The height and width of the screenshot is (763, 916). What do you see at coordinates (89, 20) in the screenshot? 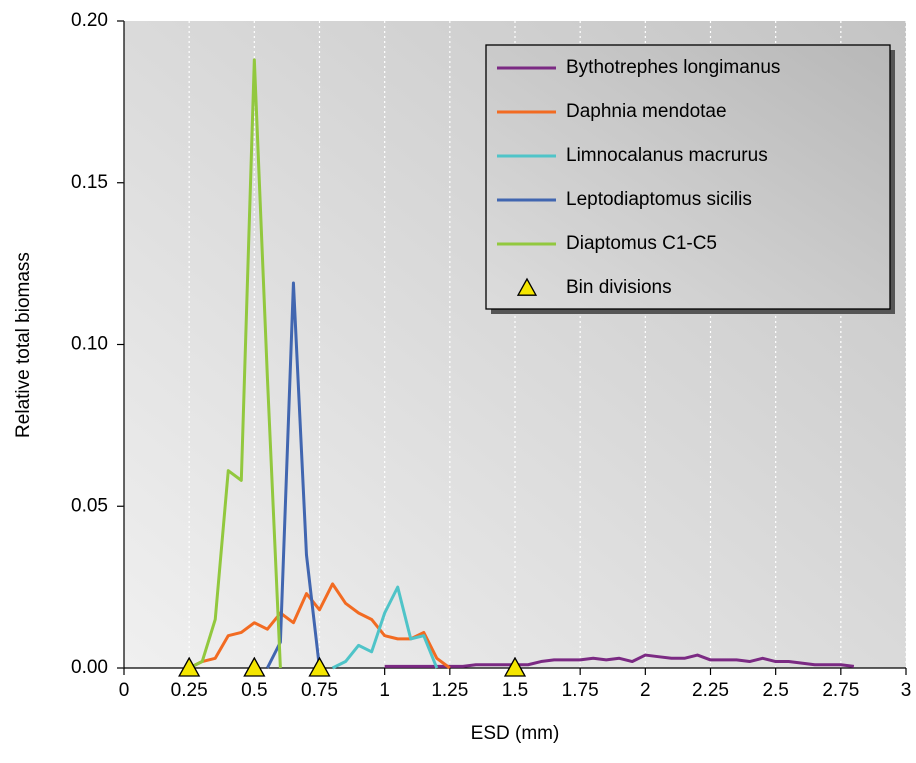
I see `y-tick-label: 0.20` at bounding box center [89, 20].